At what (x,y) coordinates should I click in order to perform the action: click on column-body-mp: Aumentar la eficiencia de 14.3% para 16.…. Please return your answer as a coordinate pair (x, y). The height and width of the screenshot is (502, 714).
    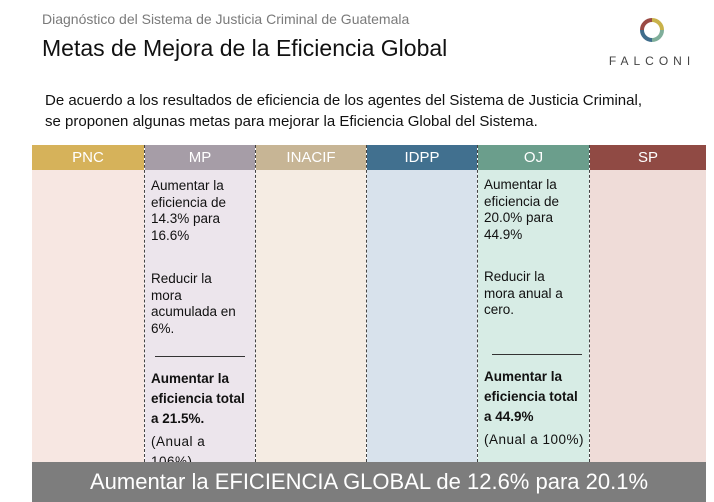
    Looking at the image, I should click on (200, 319).